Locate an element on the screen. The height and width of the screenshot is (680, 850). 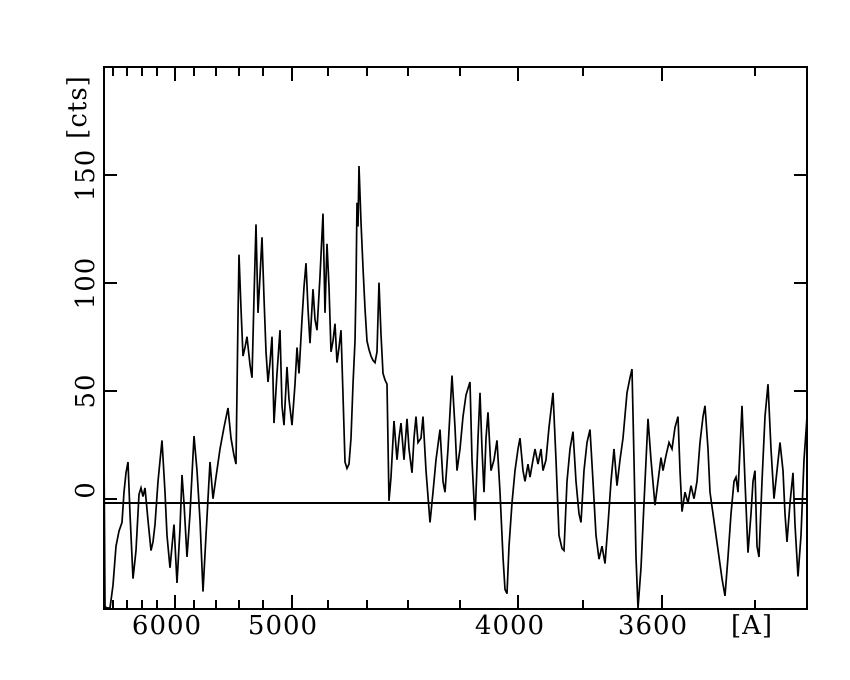
x-tick-label-6000: 6000 is located at coordinates (167, 626).